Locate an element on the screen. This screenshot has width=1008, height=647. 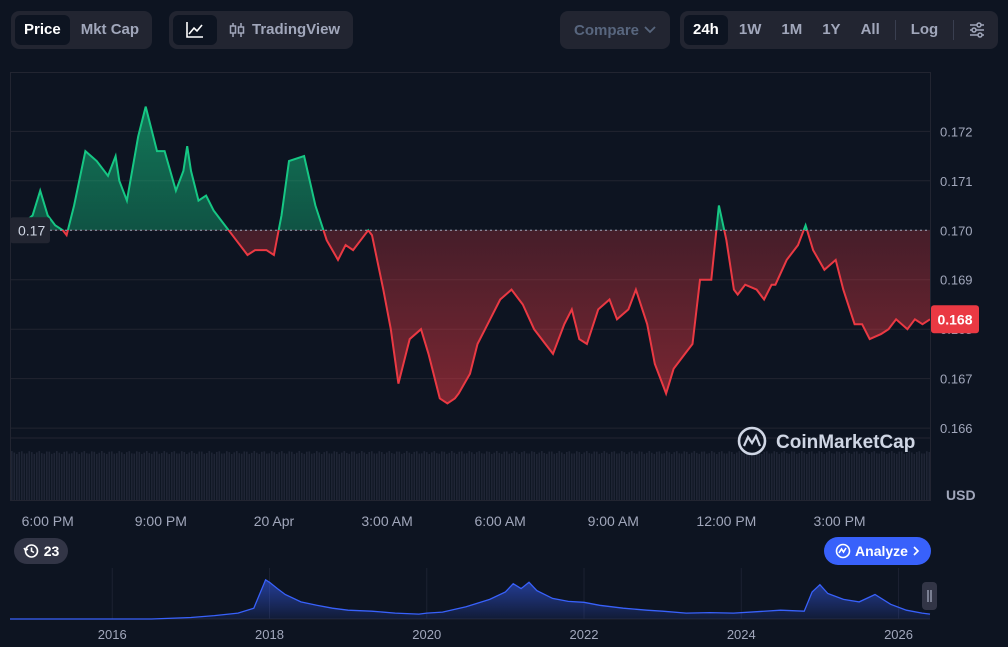
tradingview-button: TradingView is located at coordinates (284, 30).